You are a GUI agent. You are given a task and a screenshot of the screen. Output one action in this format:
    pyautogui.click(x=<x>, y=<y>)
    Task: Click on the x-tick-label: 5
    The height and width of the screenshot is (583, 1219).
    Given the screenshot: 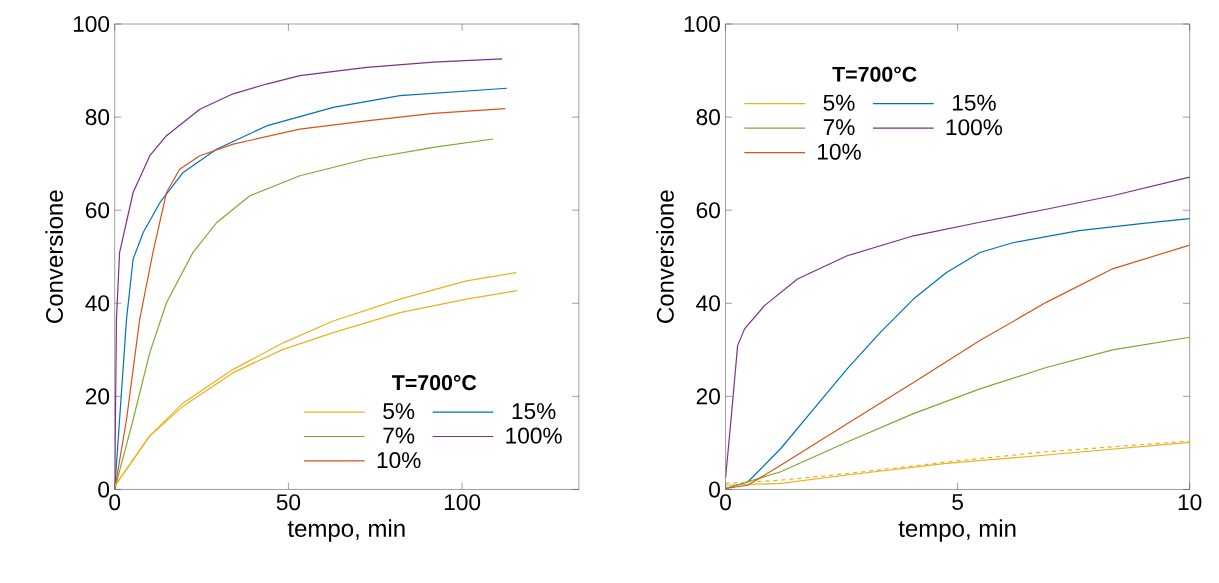 What is the action you would take?
    pyautogui.click(x=957, y=502)
    